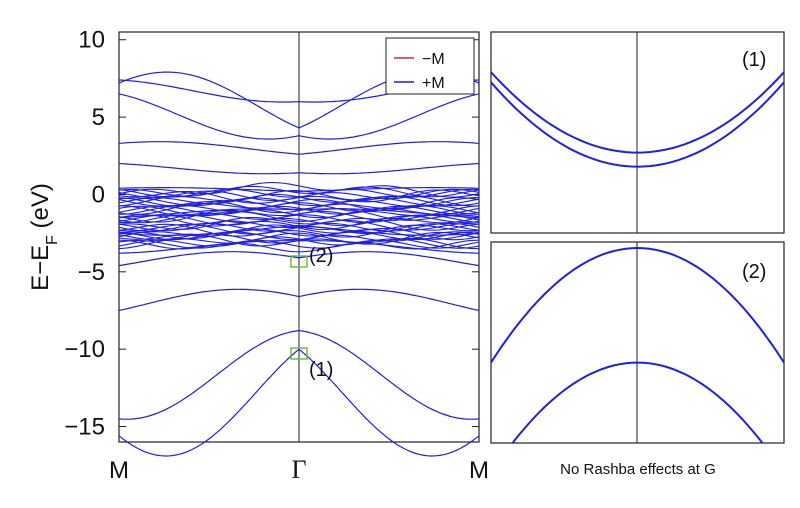 The image size is (800, 508). Describe the element at coordinates (479, 470) in the screenshot. I see `x-tick-m-right: M` at that location.